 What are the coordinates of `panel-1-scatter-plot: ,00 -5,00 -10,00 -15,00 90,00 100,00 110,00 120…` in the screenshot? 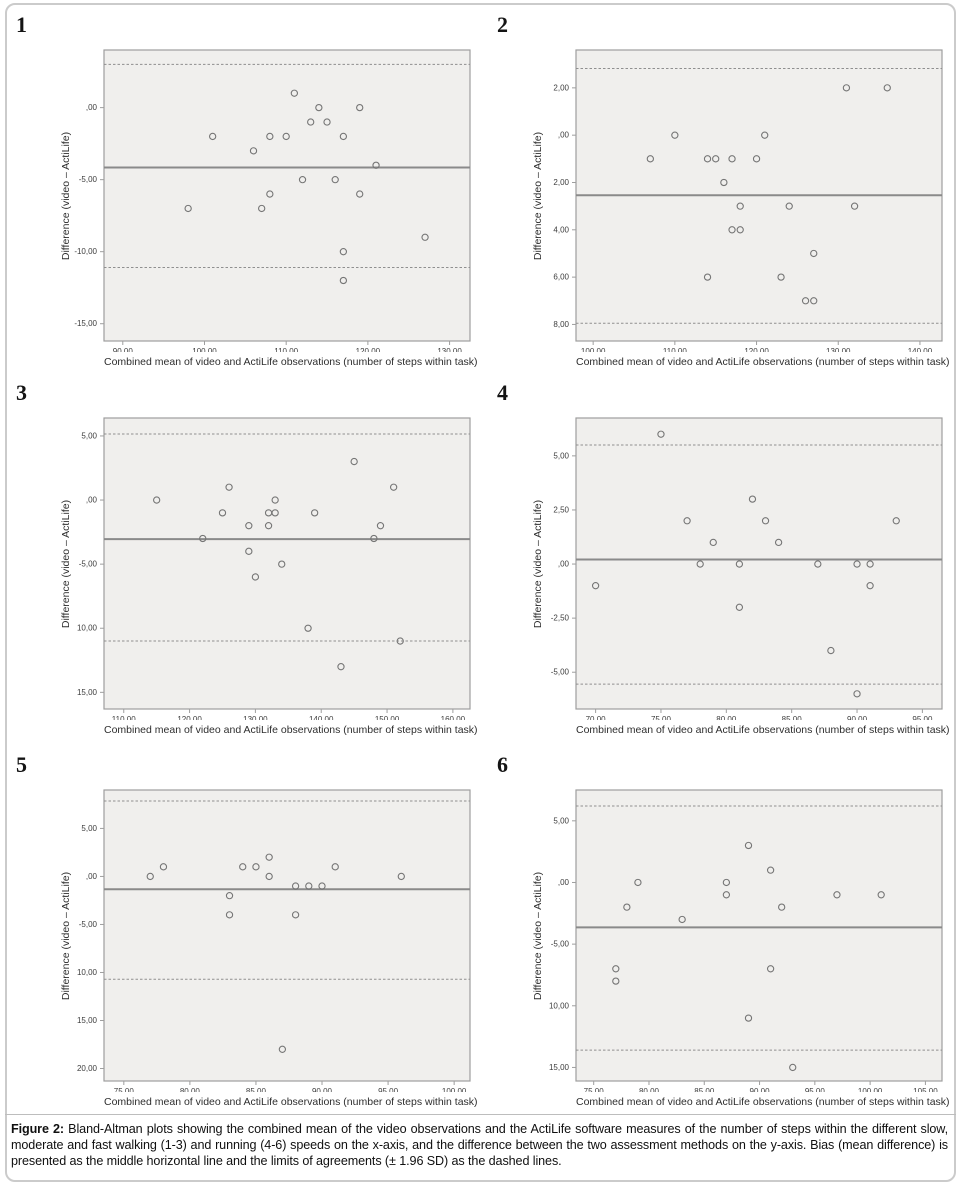 It's located at (272, 200).